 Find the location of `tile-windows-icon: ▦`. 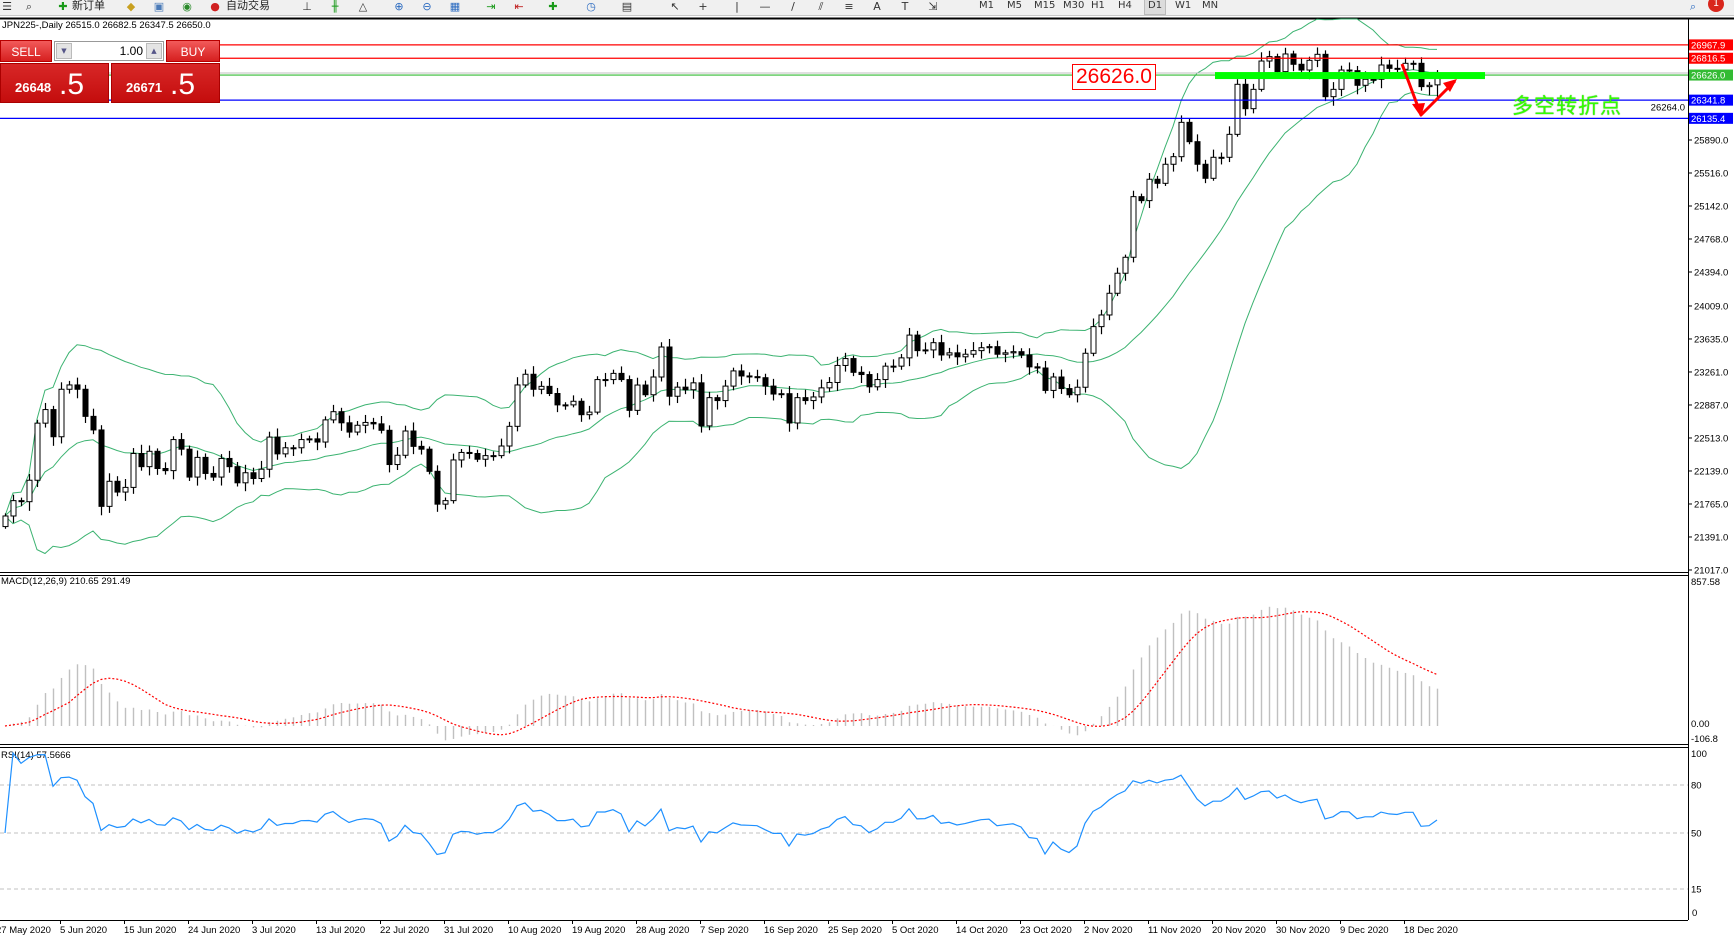

tile-windows-icon: ▦ is located at coordinates (455, 6).